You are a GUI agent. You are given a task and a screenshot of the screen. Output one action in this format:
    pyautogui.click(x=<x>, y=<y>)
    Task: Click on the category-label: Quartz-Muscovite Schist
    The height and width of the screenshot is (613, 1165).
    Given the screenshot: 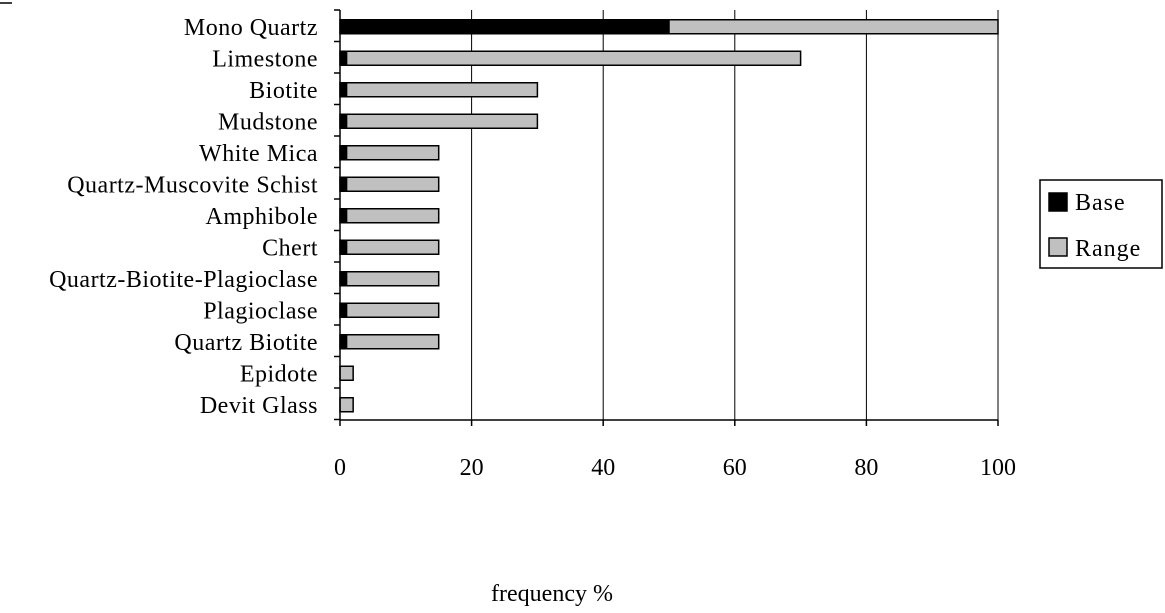 What is the action you would take?
    pyautogui.click(x=192, y=185)
    